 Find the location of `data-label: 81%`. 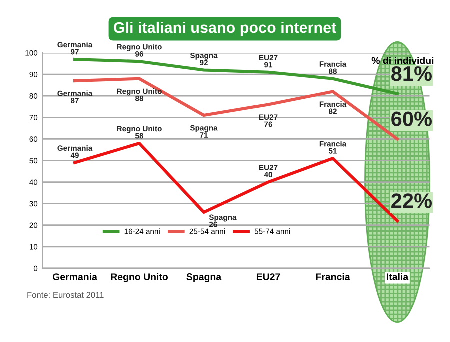

data-label: 81% is located at coordinates (412, 74).